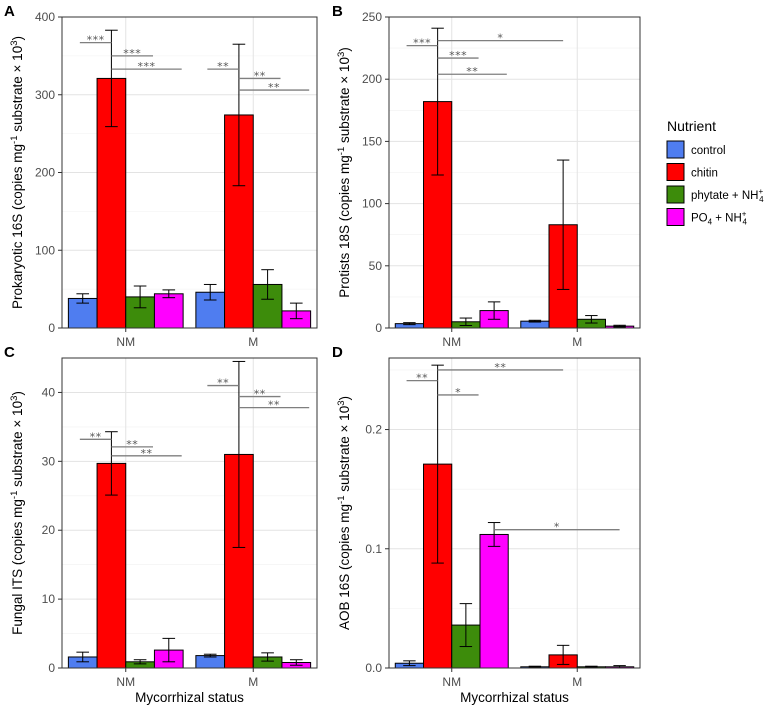 The image size is (767, 707). I want to click on legend-label-phytate: phytate + NH+ 4, so click(727, 195).